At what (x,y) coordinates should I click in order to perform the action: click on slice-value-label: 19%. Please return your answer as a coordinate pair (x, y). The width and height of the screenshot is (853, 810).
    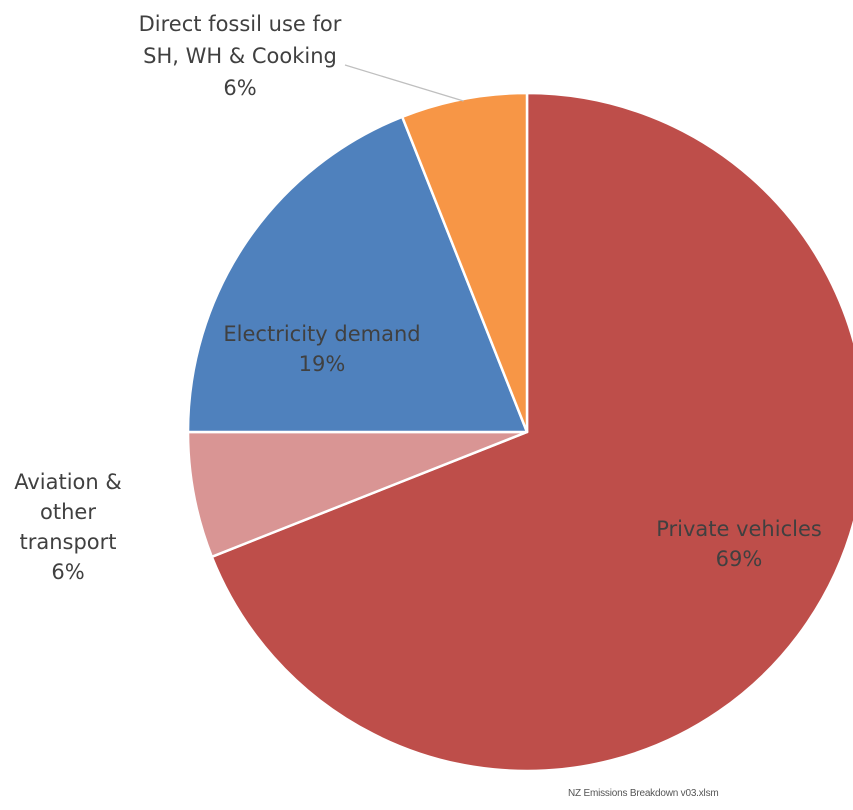
    Looking at the image, I should click on (322, 364).